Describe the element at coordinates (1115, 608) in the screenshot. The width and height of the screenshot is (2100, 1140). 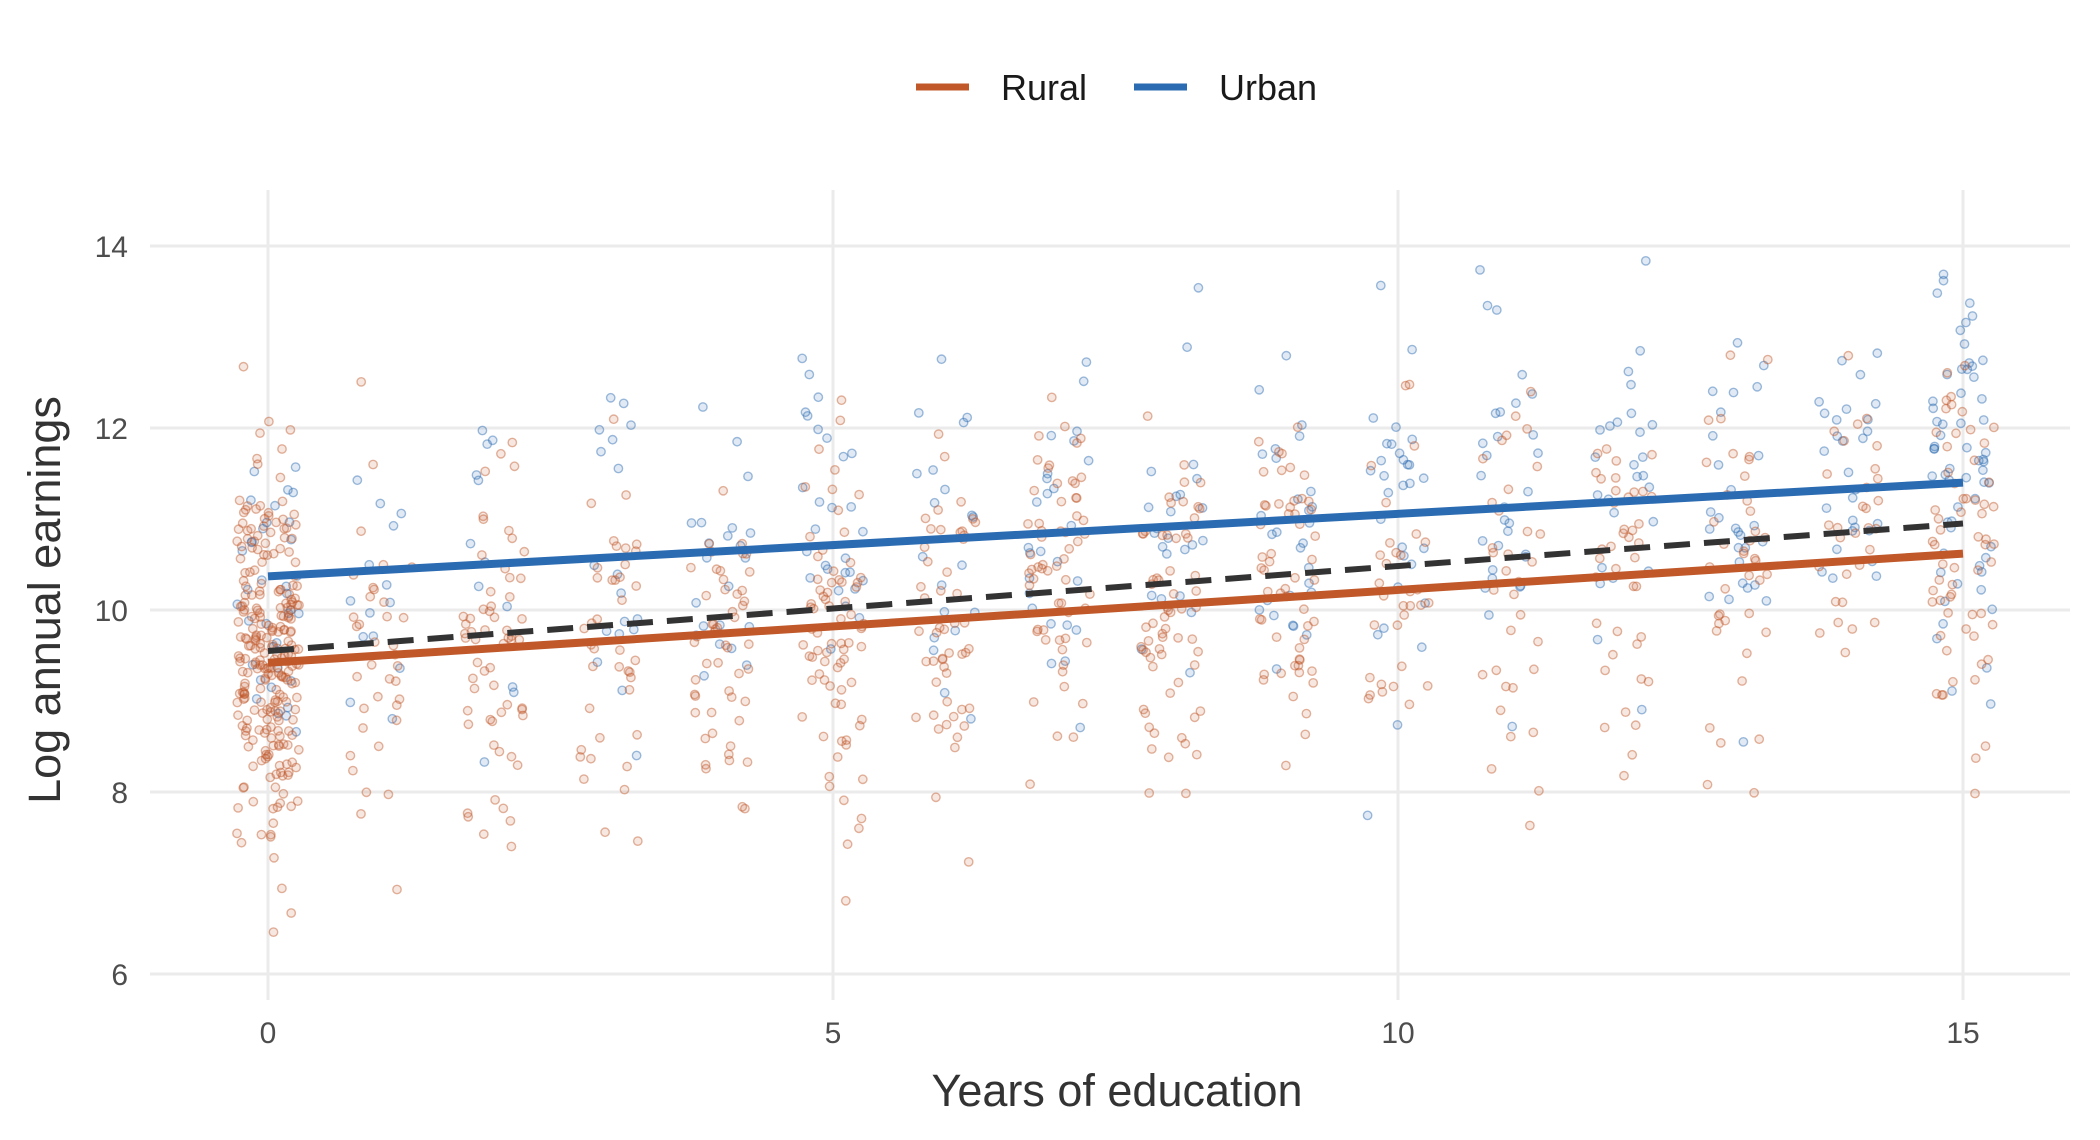
I see `trend-line-rural` at that location.